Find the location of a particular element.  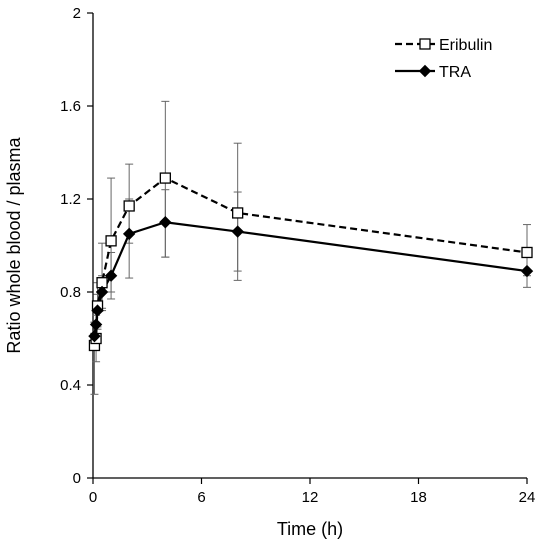

x-tick-label: 18 is located at coordinates (418, 497).